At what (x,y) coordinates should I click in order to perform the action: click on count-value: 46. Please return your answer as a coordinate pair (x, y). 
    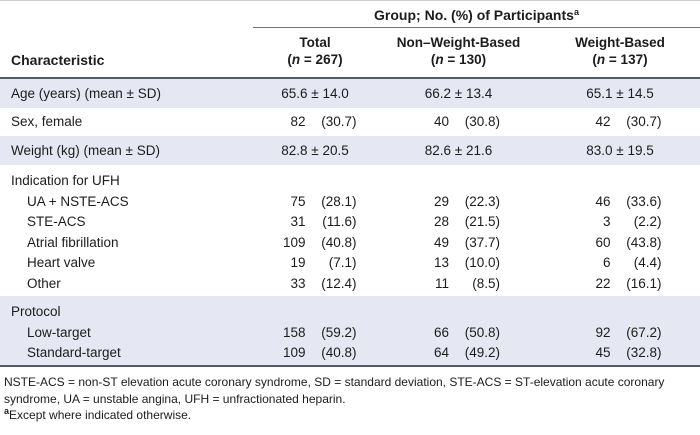
    Looking at the image, I should click on (603, 201).